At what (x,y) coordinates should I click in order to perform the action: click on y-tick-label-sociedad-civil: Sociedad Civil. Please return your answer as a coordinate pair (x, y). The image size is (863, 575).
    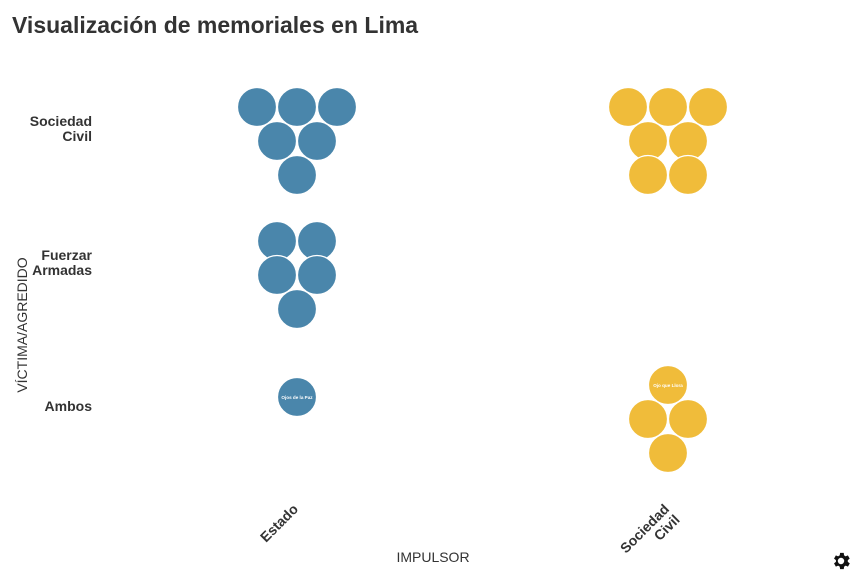
    Looking at the image, I should click on (61, 128).